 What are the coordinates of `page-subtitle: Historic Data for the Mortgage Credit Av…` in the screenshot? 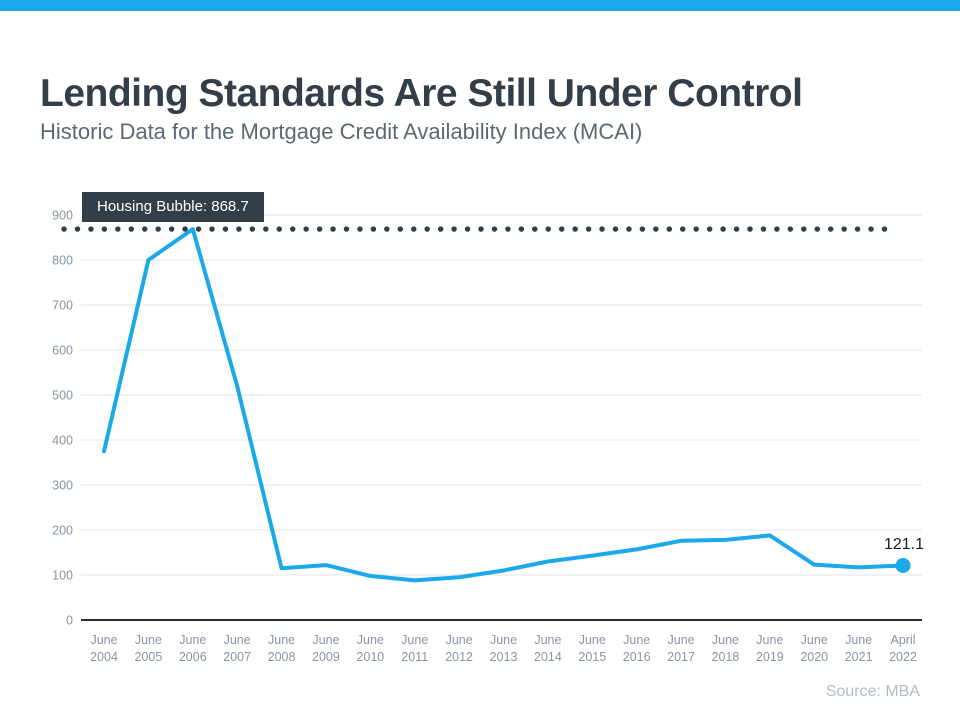 It's located at (341, 132).